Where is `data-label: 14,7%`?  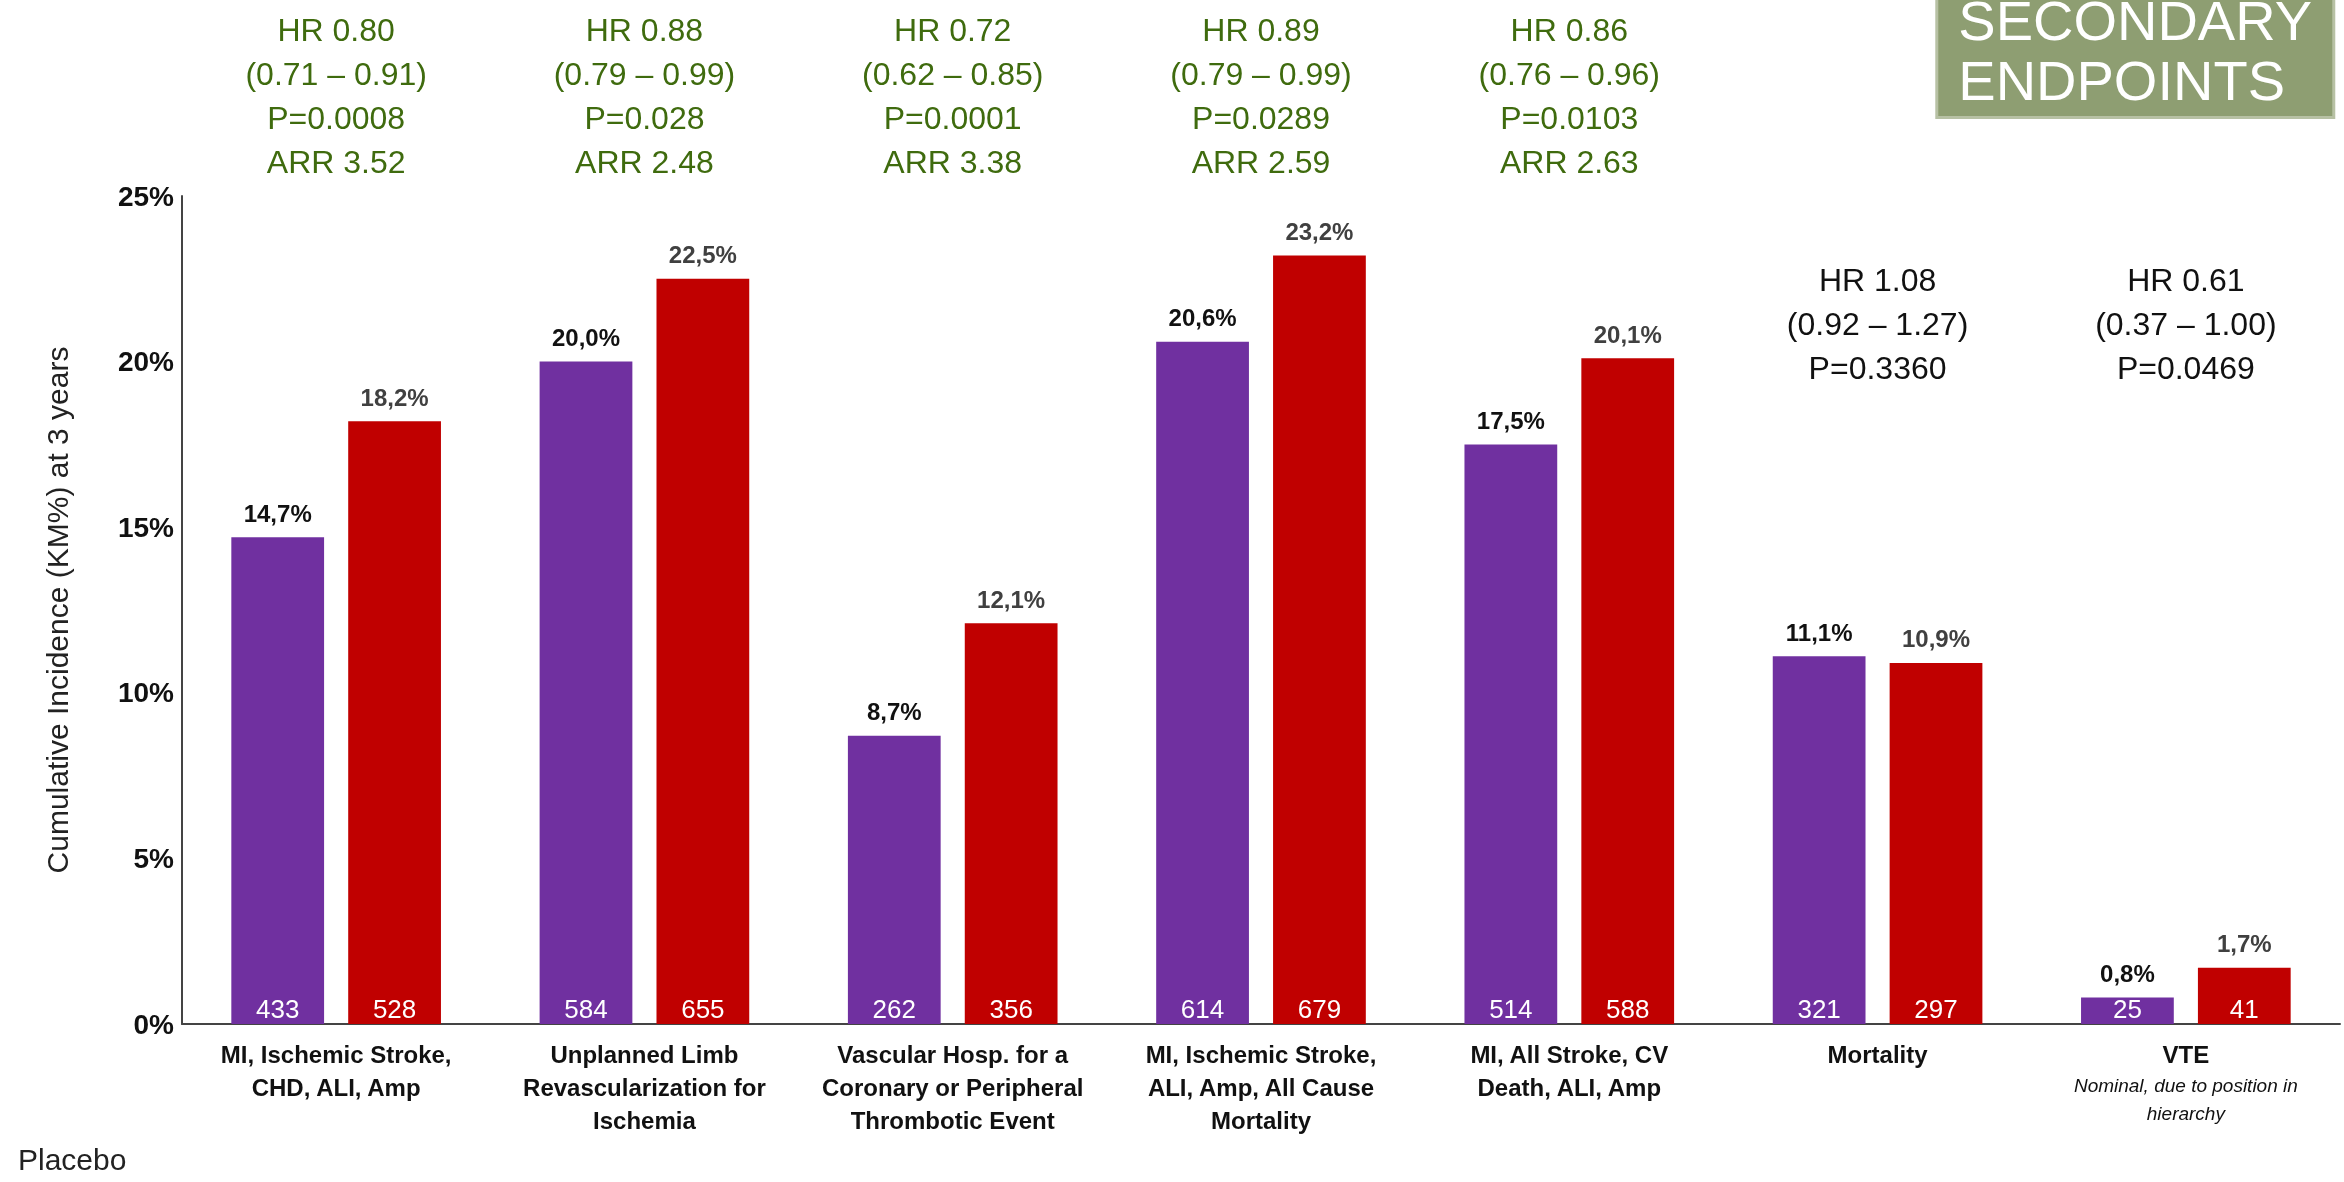
data-label: 14,7% is located at coordinates (277, 513).